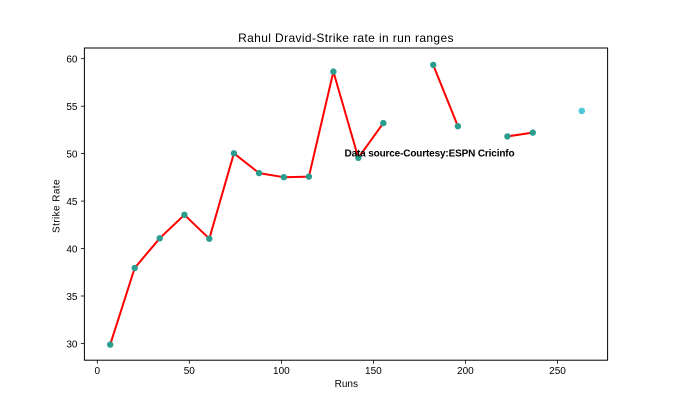 The width and height of the screenshot is (675, 405). What do you see at coordinates (465, 371) in the screenshot?
I see `svg-text: 200` at bounding box center [465, 371].